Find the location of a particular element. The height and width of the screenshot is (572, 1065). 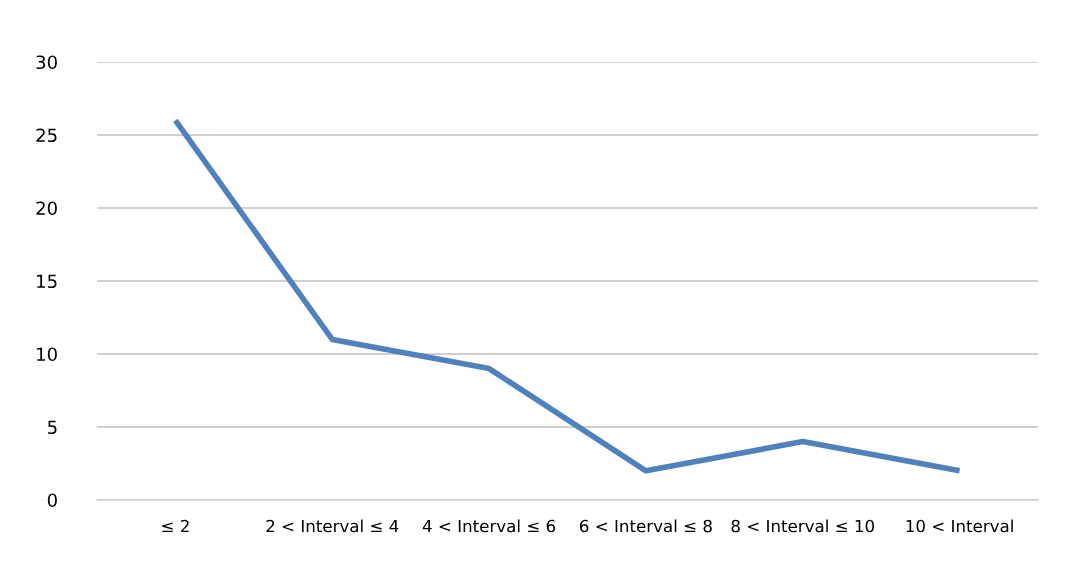

y-tick-label: 15 is located at coordinates (47, 281).